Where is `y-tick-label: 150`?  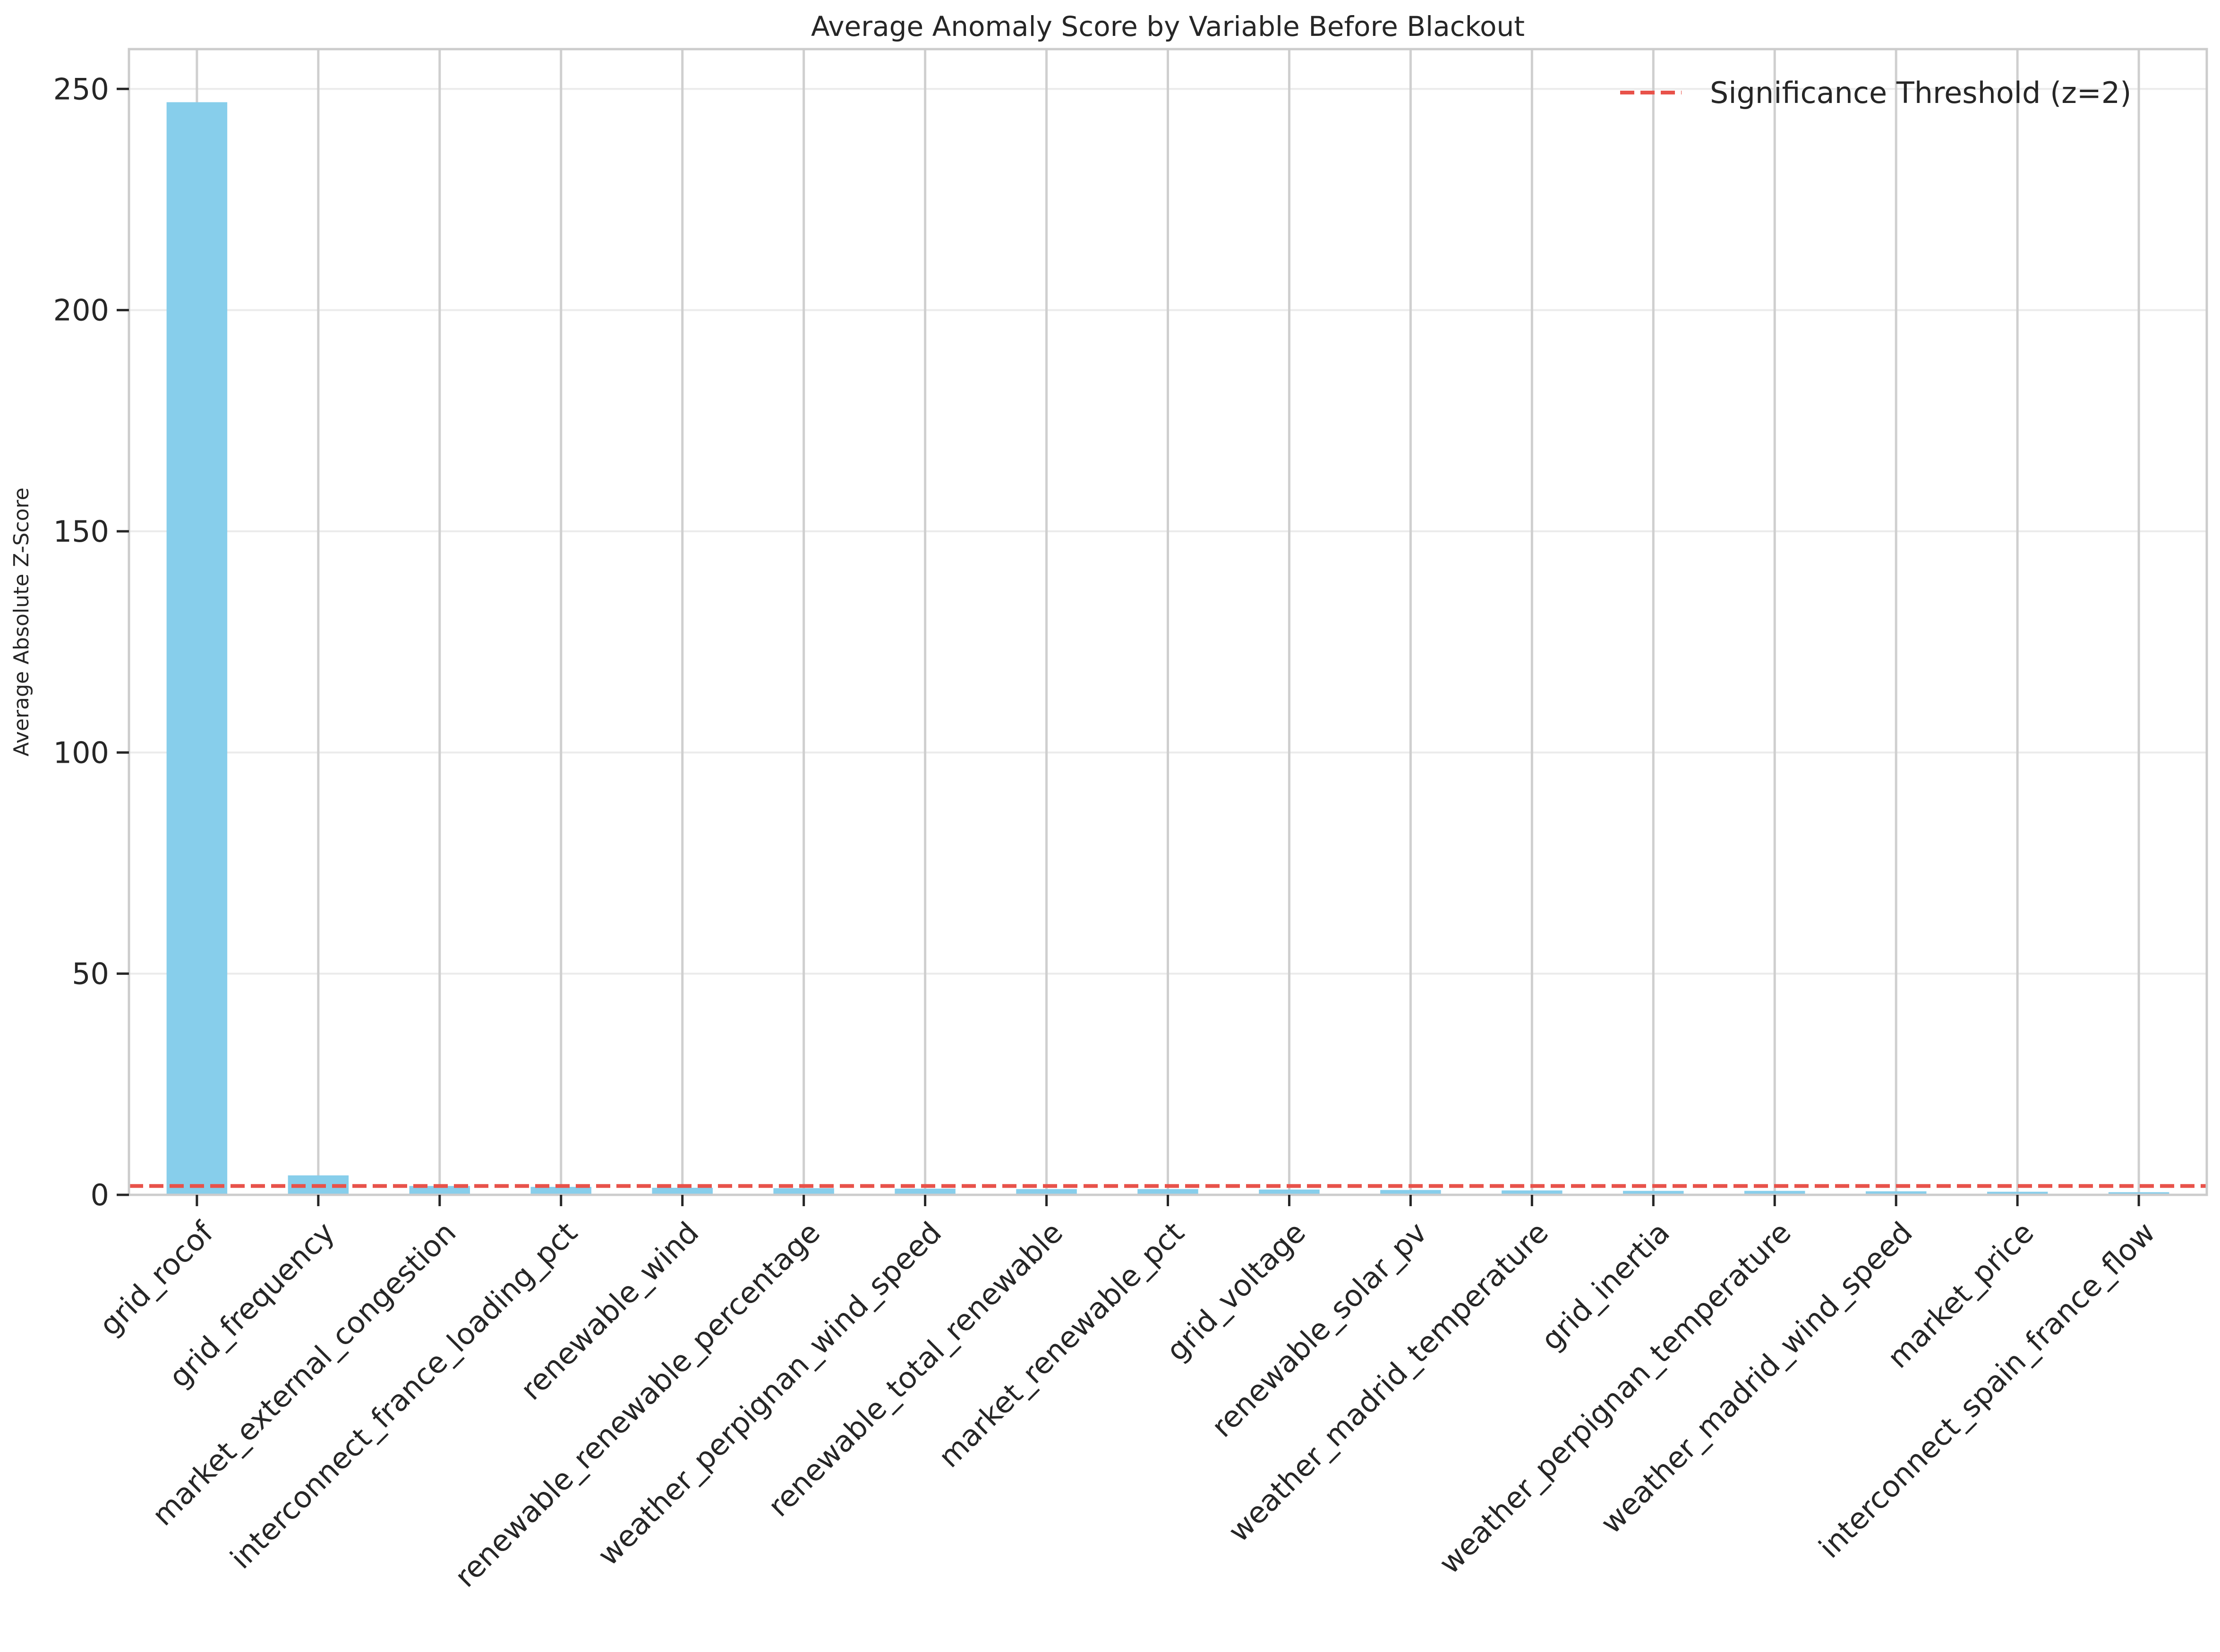
y-tick-label: 150 is located at coordinates (81, 532).